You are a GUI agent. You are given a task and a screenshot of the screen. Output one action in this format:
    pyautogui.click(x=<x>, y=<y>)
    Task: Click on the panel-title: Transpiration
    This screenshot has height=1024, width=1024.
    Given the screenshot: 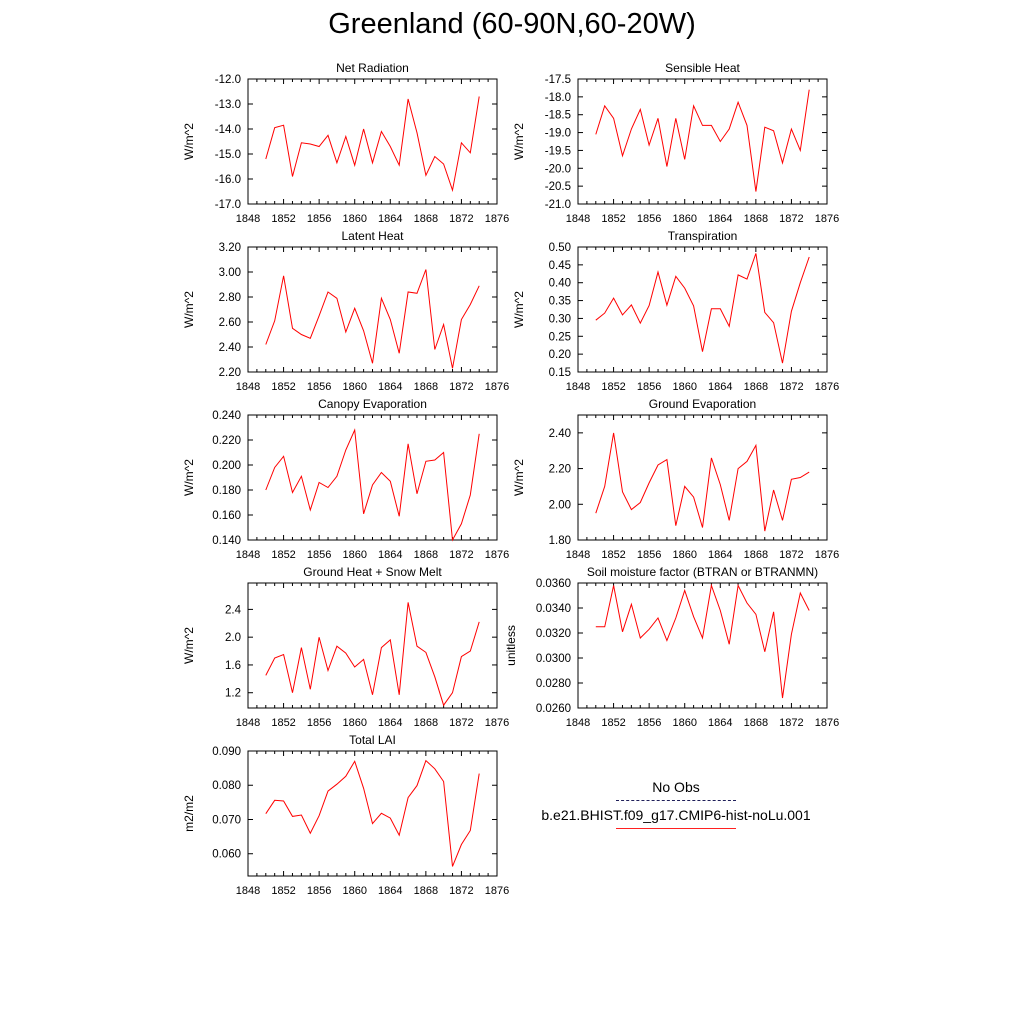 What is the action you would take?
    pyautogui.click(x=703, y=236)
    